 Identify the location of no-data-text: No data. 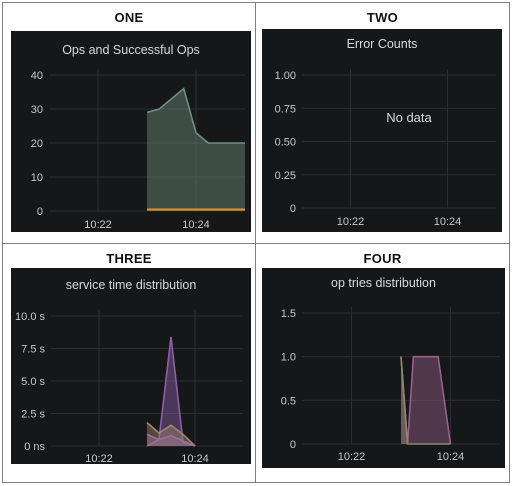
(409, 117).